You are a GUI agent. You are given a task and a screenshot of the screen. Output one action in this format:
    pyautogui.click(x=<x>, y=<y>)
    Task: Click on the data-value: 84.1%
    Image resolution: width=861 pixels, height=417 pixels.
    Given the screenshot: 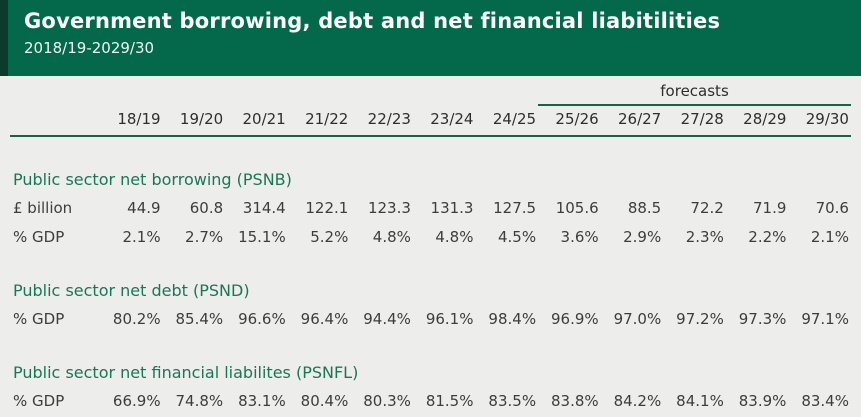 What is the action you would take?
    pyautogui.click(x=700, y=401)
    